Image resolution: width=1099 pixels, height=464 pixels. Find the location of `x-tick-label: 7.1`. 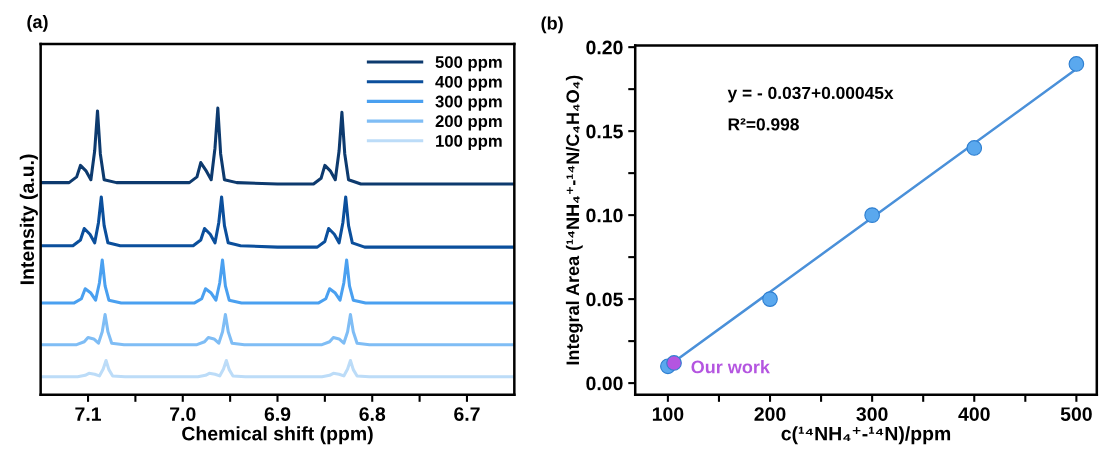

x-tick-label: 7.1 is located at coordinates (88, 414).